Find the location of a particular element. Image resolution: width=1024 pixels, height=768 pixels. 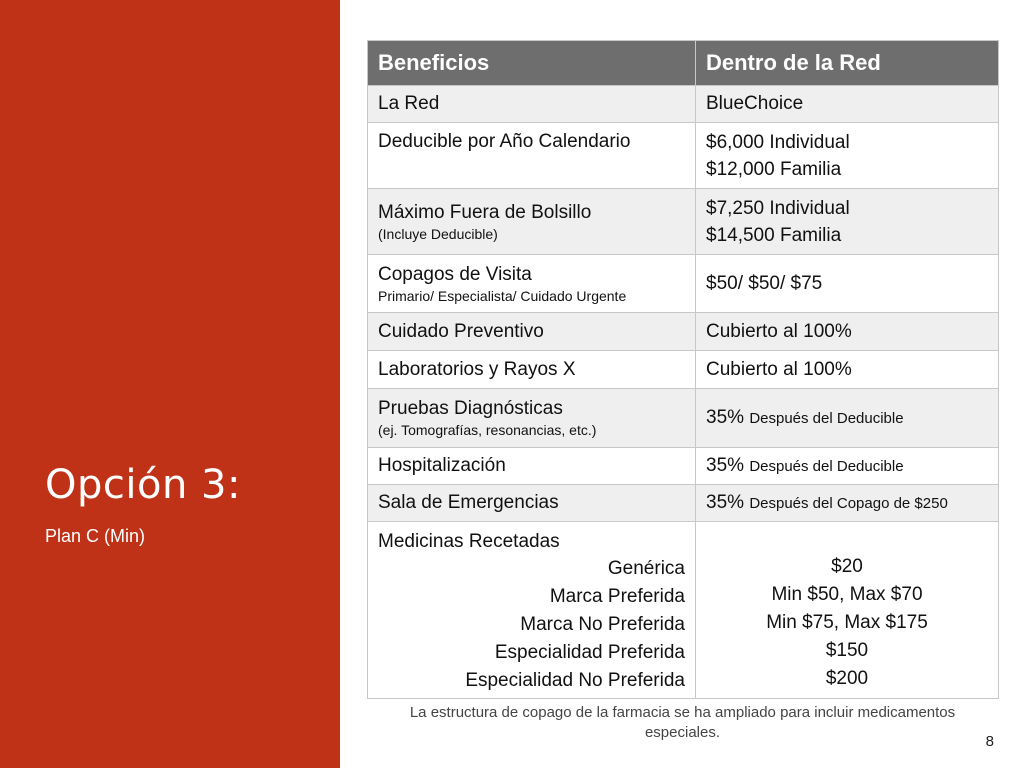

page-number: 8 is located at coordinates (989, 741).